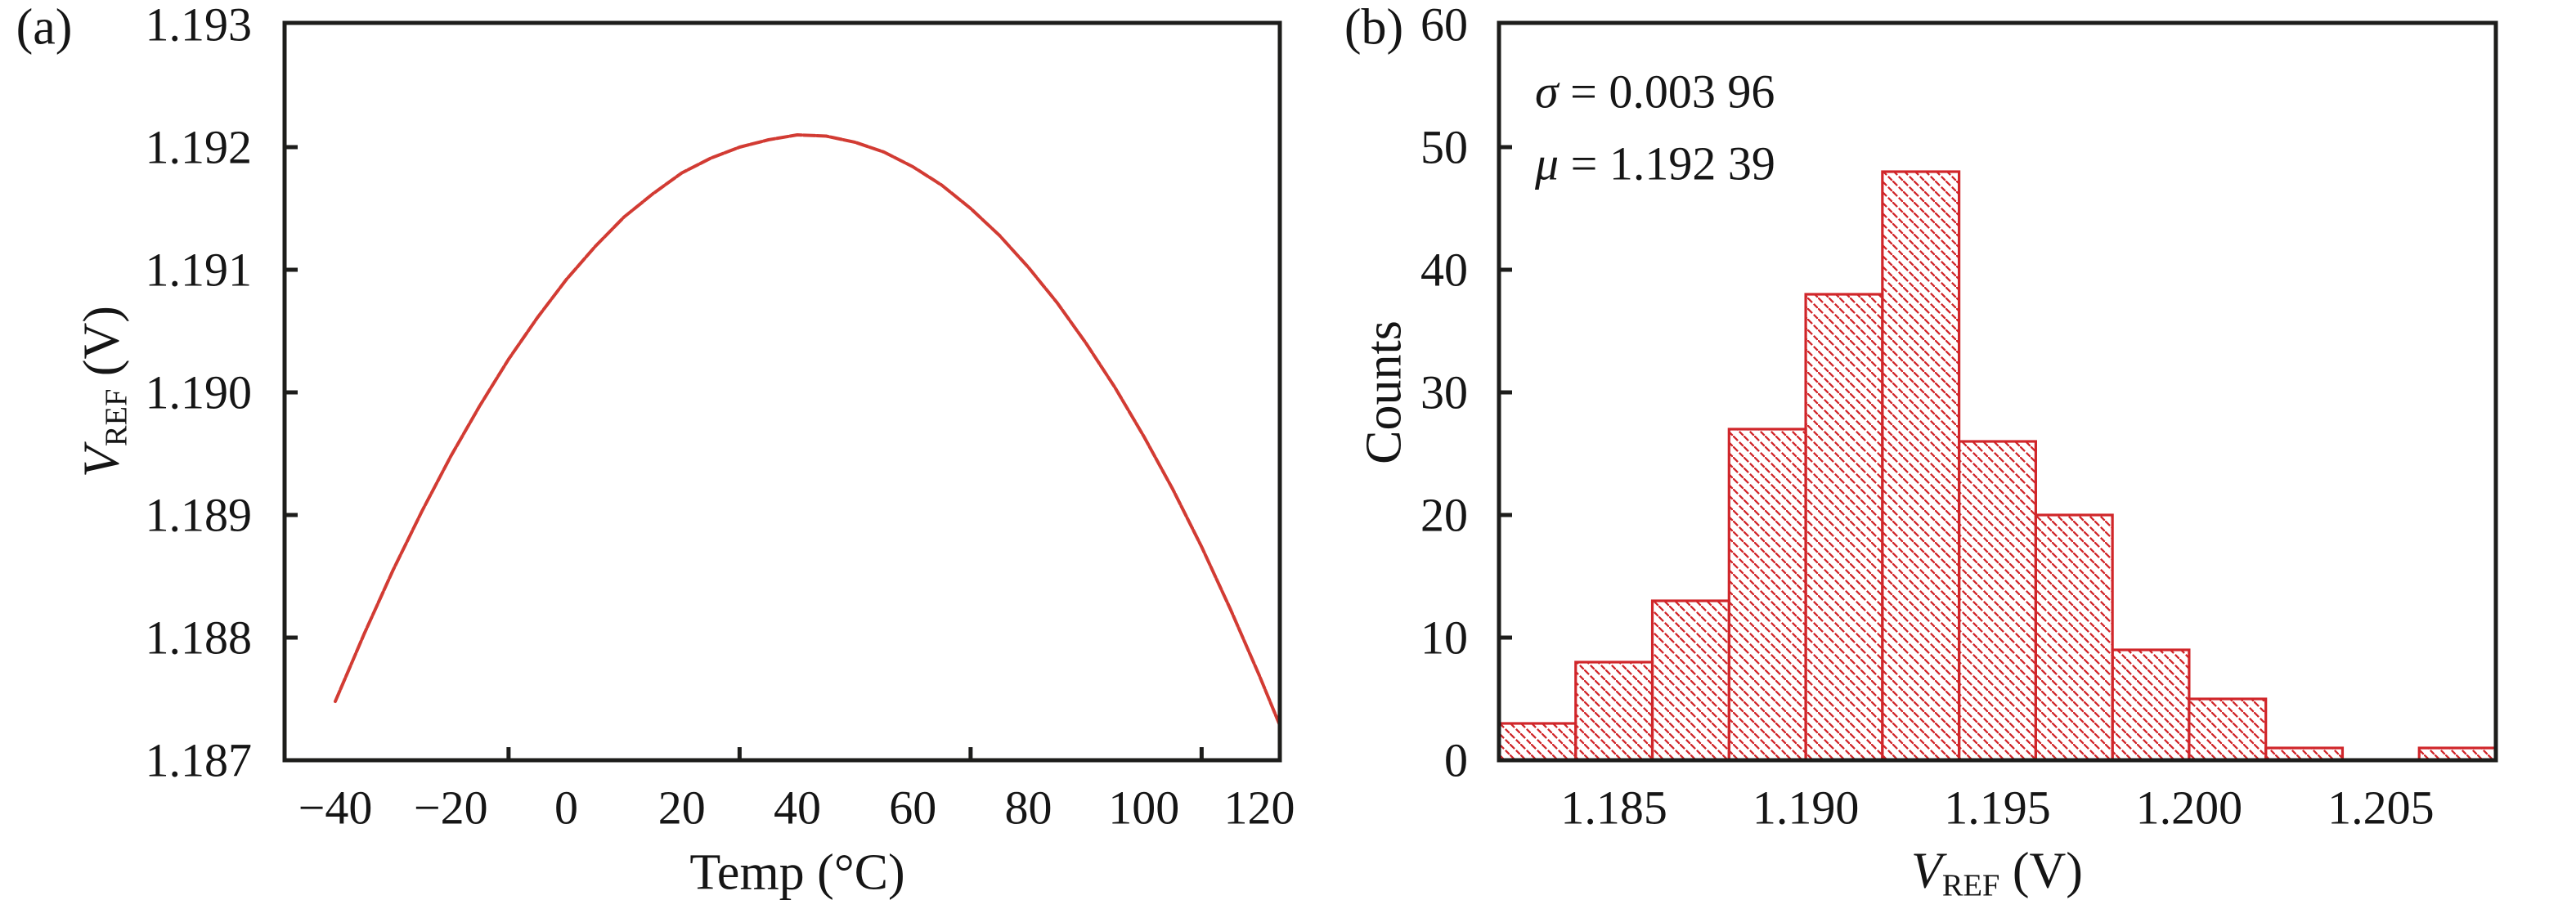 This screenshot has height=909, width=2576. Describe the element at coordinates (566, 808) in the screenshot. I see `panel-a-x-tick-label: 0` at that location.